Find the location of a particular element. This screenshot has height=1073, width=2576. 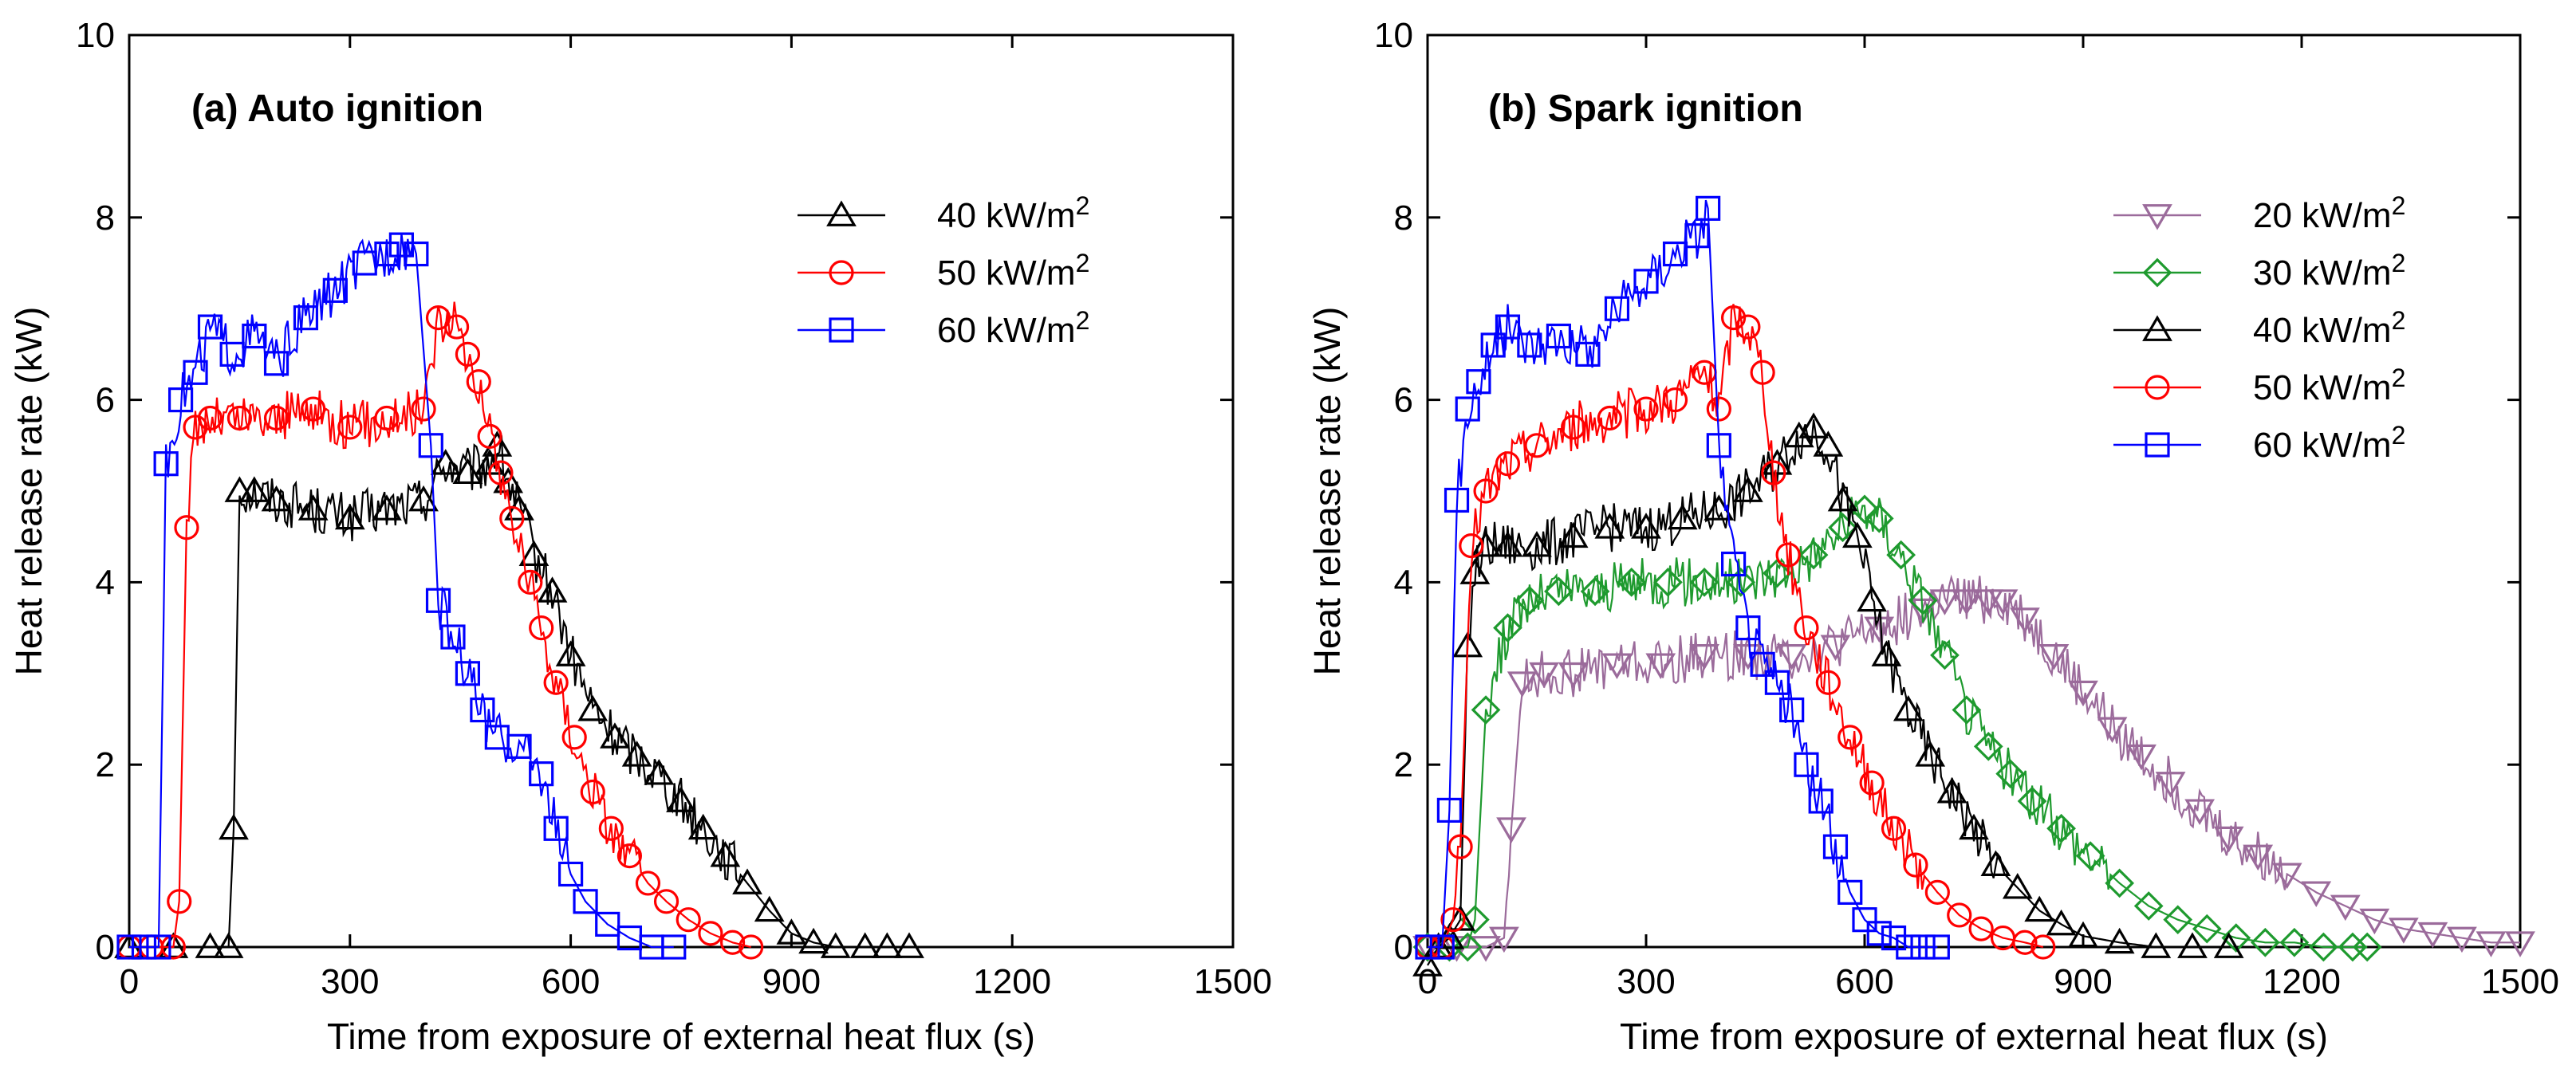

legend-entry: 40 kW/m2 is located at coordinates (2259, 328).